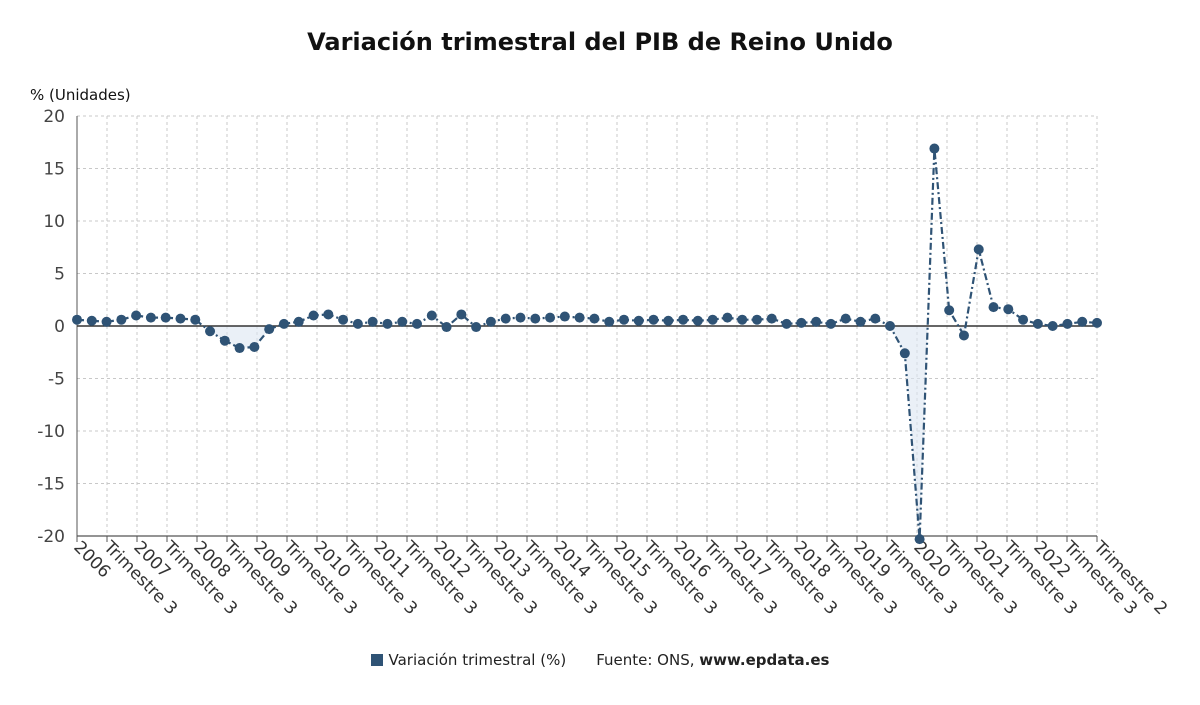 Image resolution: width=1200 pixels, height=705 pixels. I want to click on y-tick-label: 10, so click(54, 222).